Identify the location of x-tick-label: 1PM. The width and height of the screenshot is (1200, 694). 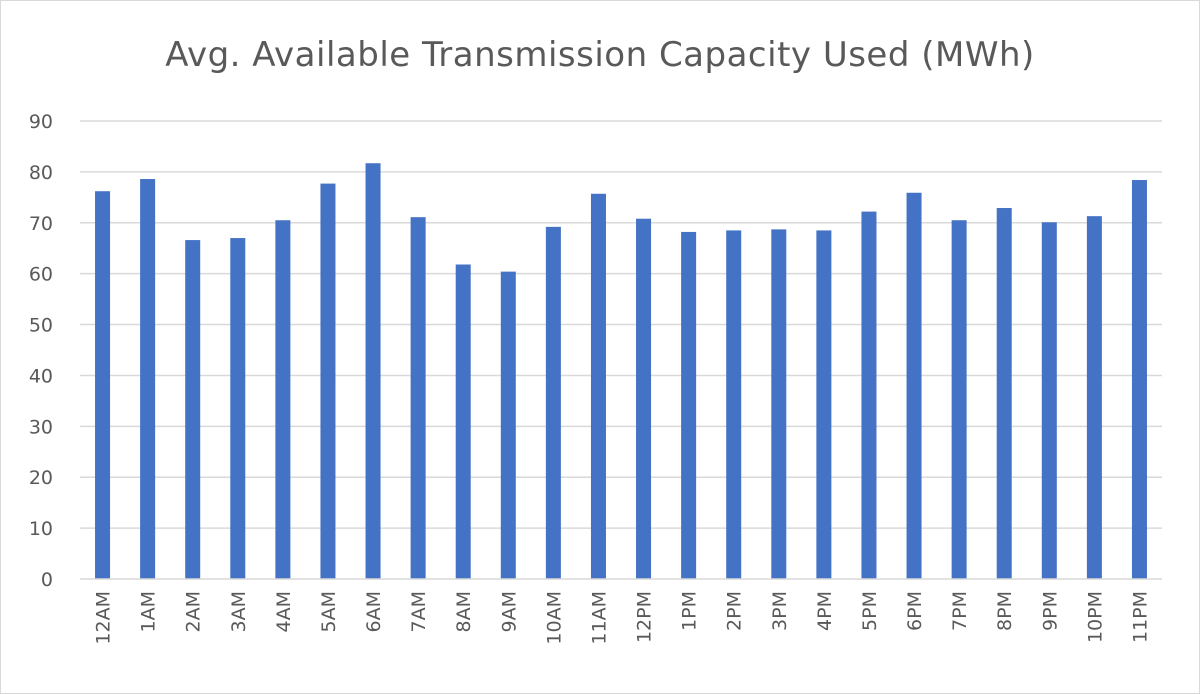
(690, 611).